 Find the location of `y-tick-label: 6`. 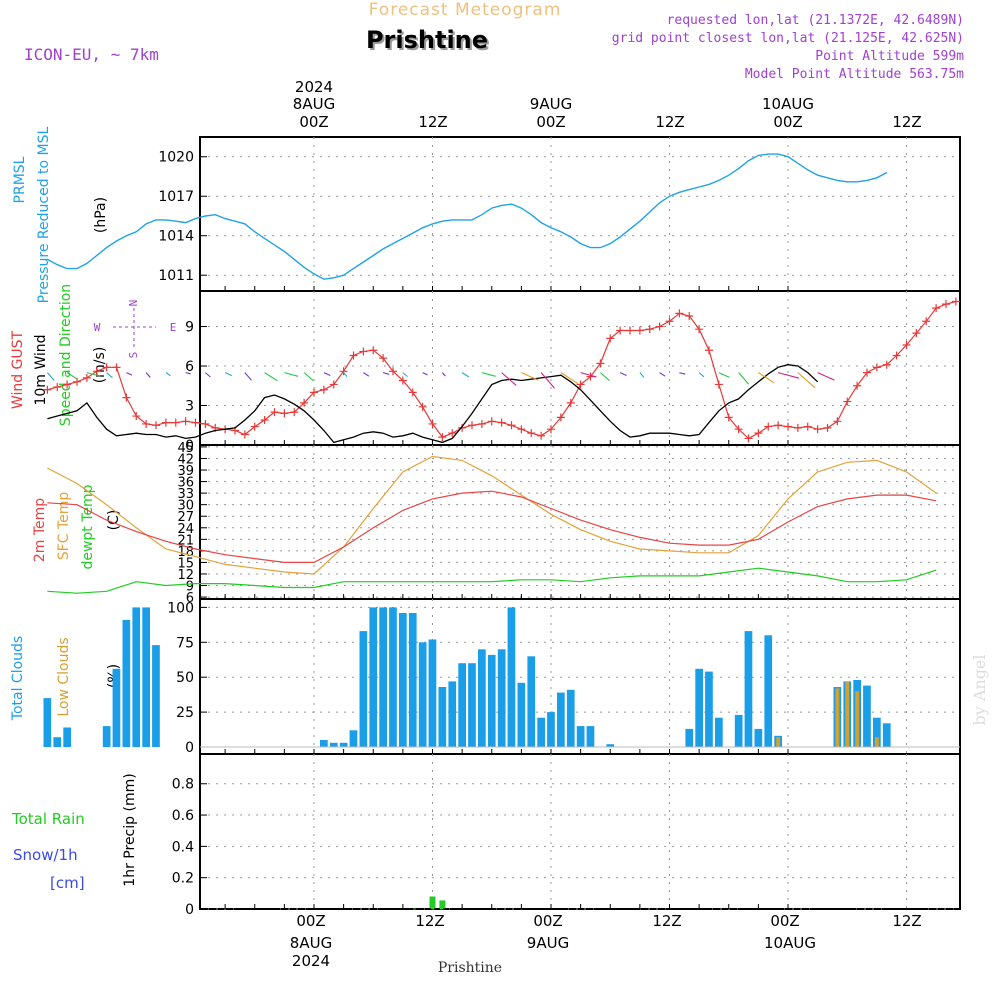

y-tick-label: 6 is located at coordinates (189, 367).